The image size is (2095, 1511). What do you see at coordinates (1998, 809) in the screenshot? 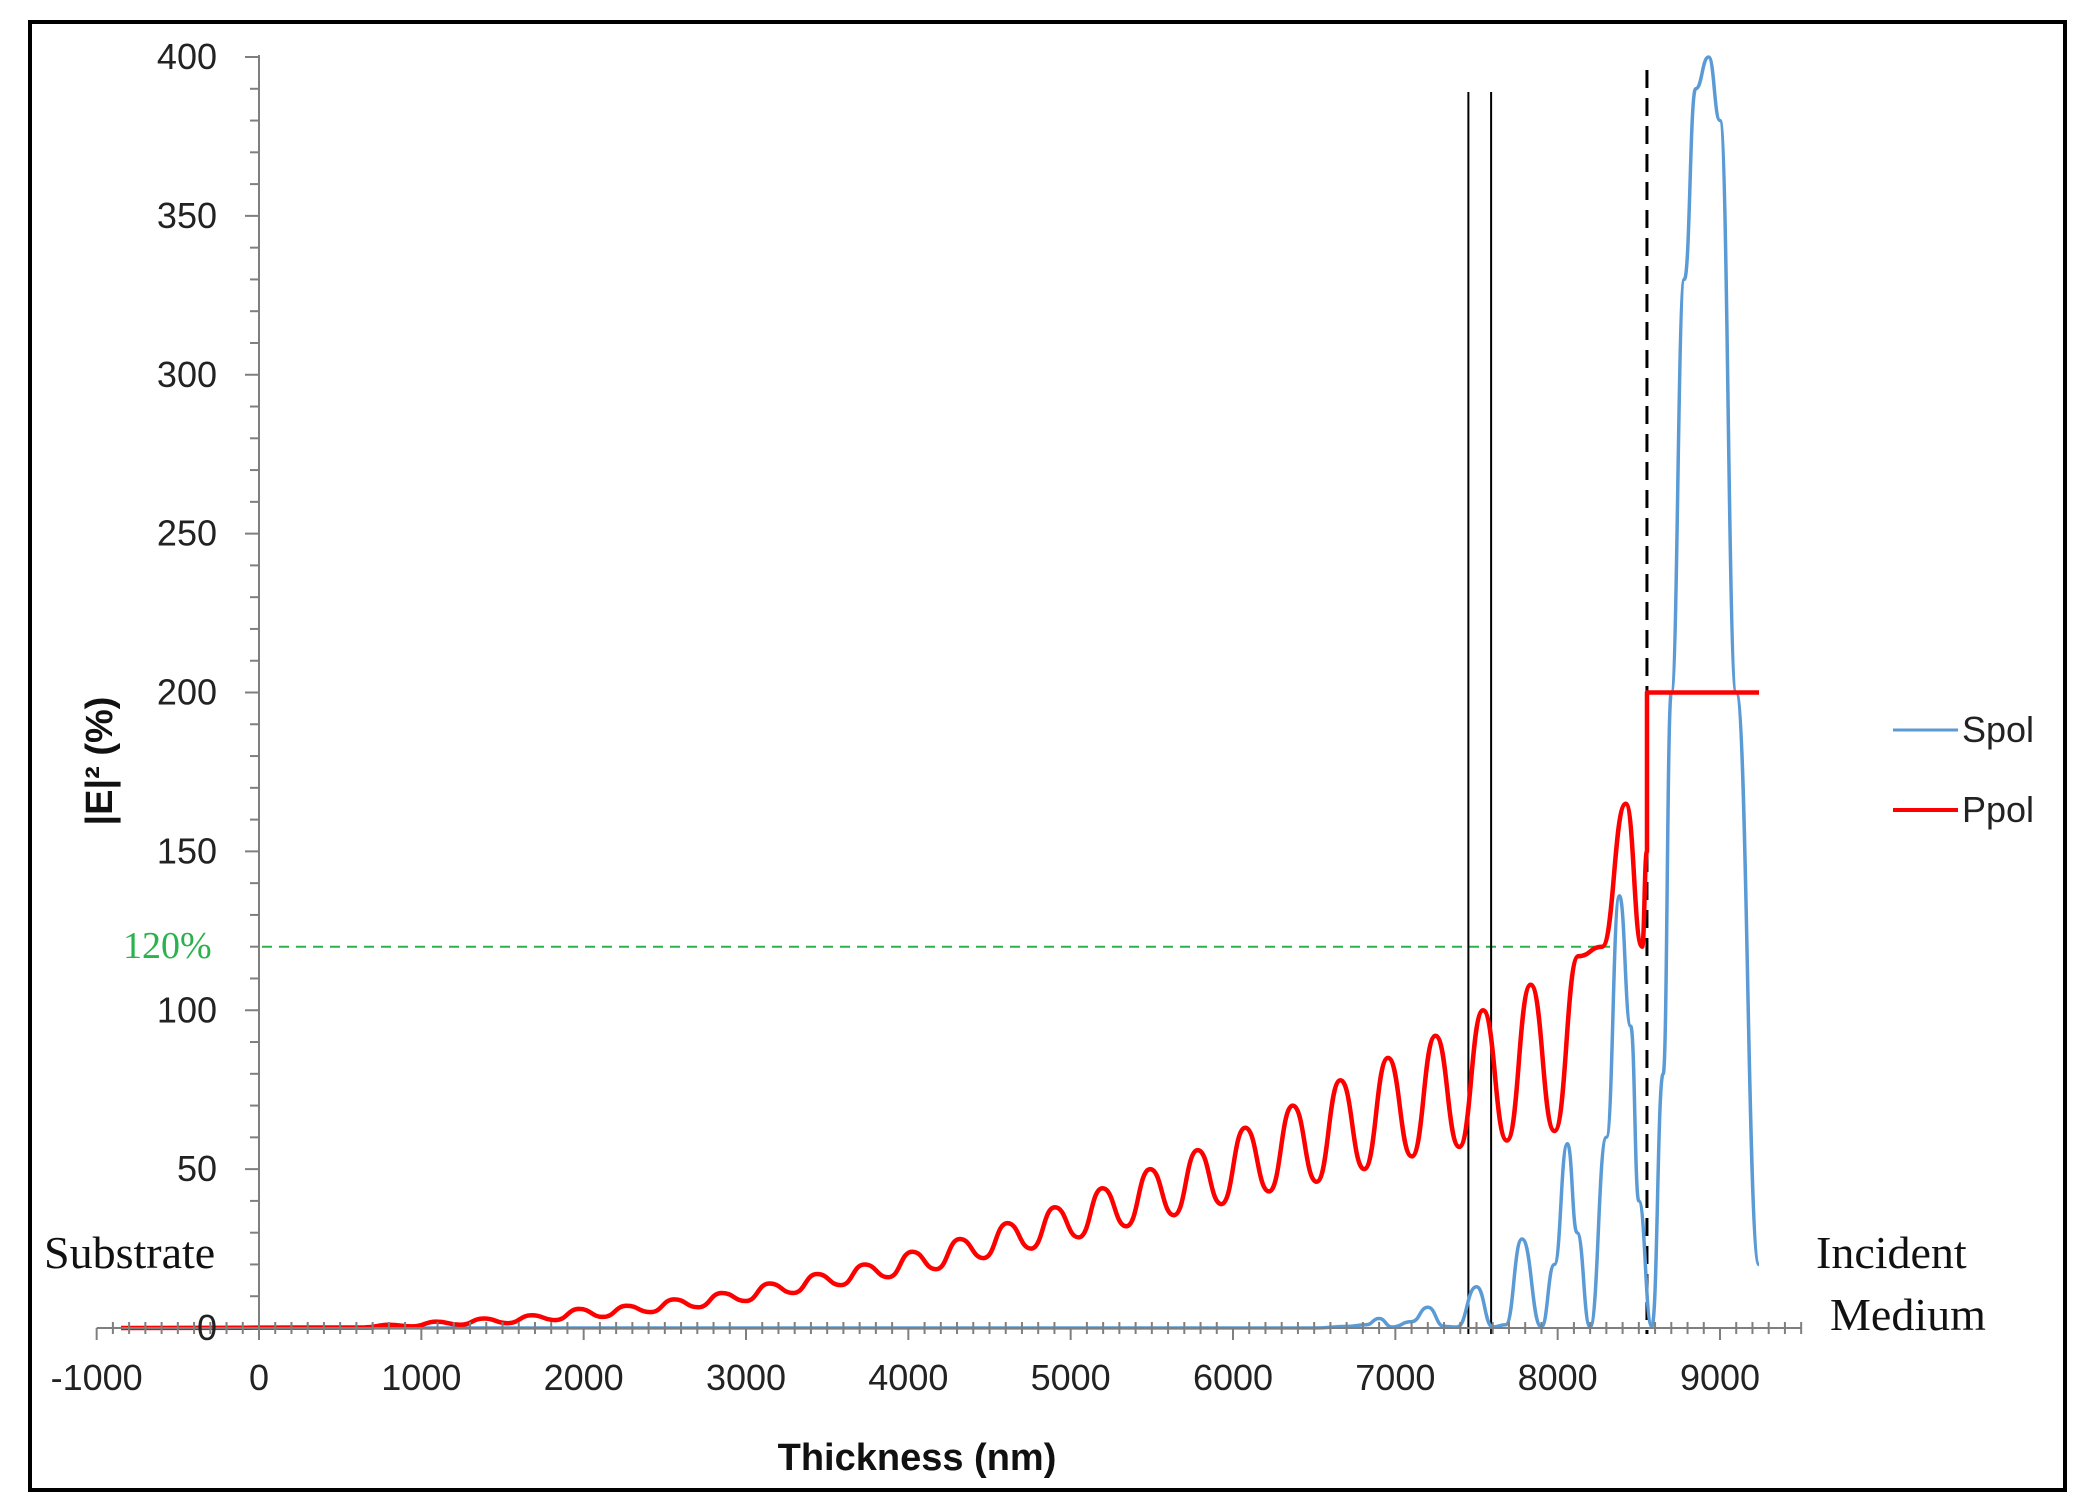
I see `legend-label-ppol: Ppol` at bounding box center [1998, 809].